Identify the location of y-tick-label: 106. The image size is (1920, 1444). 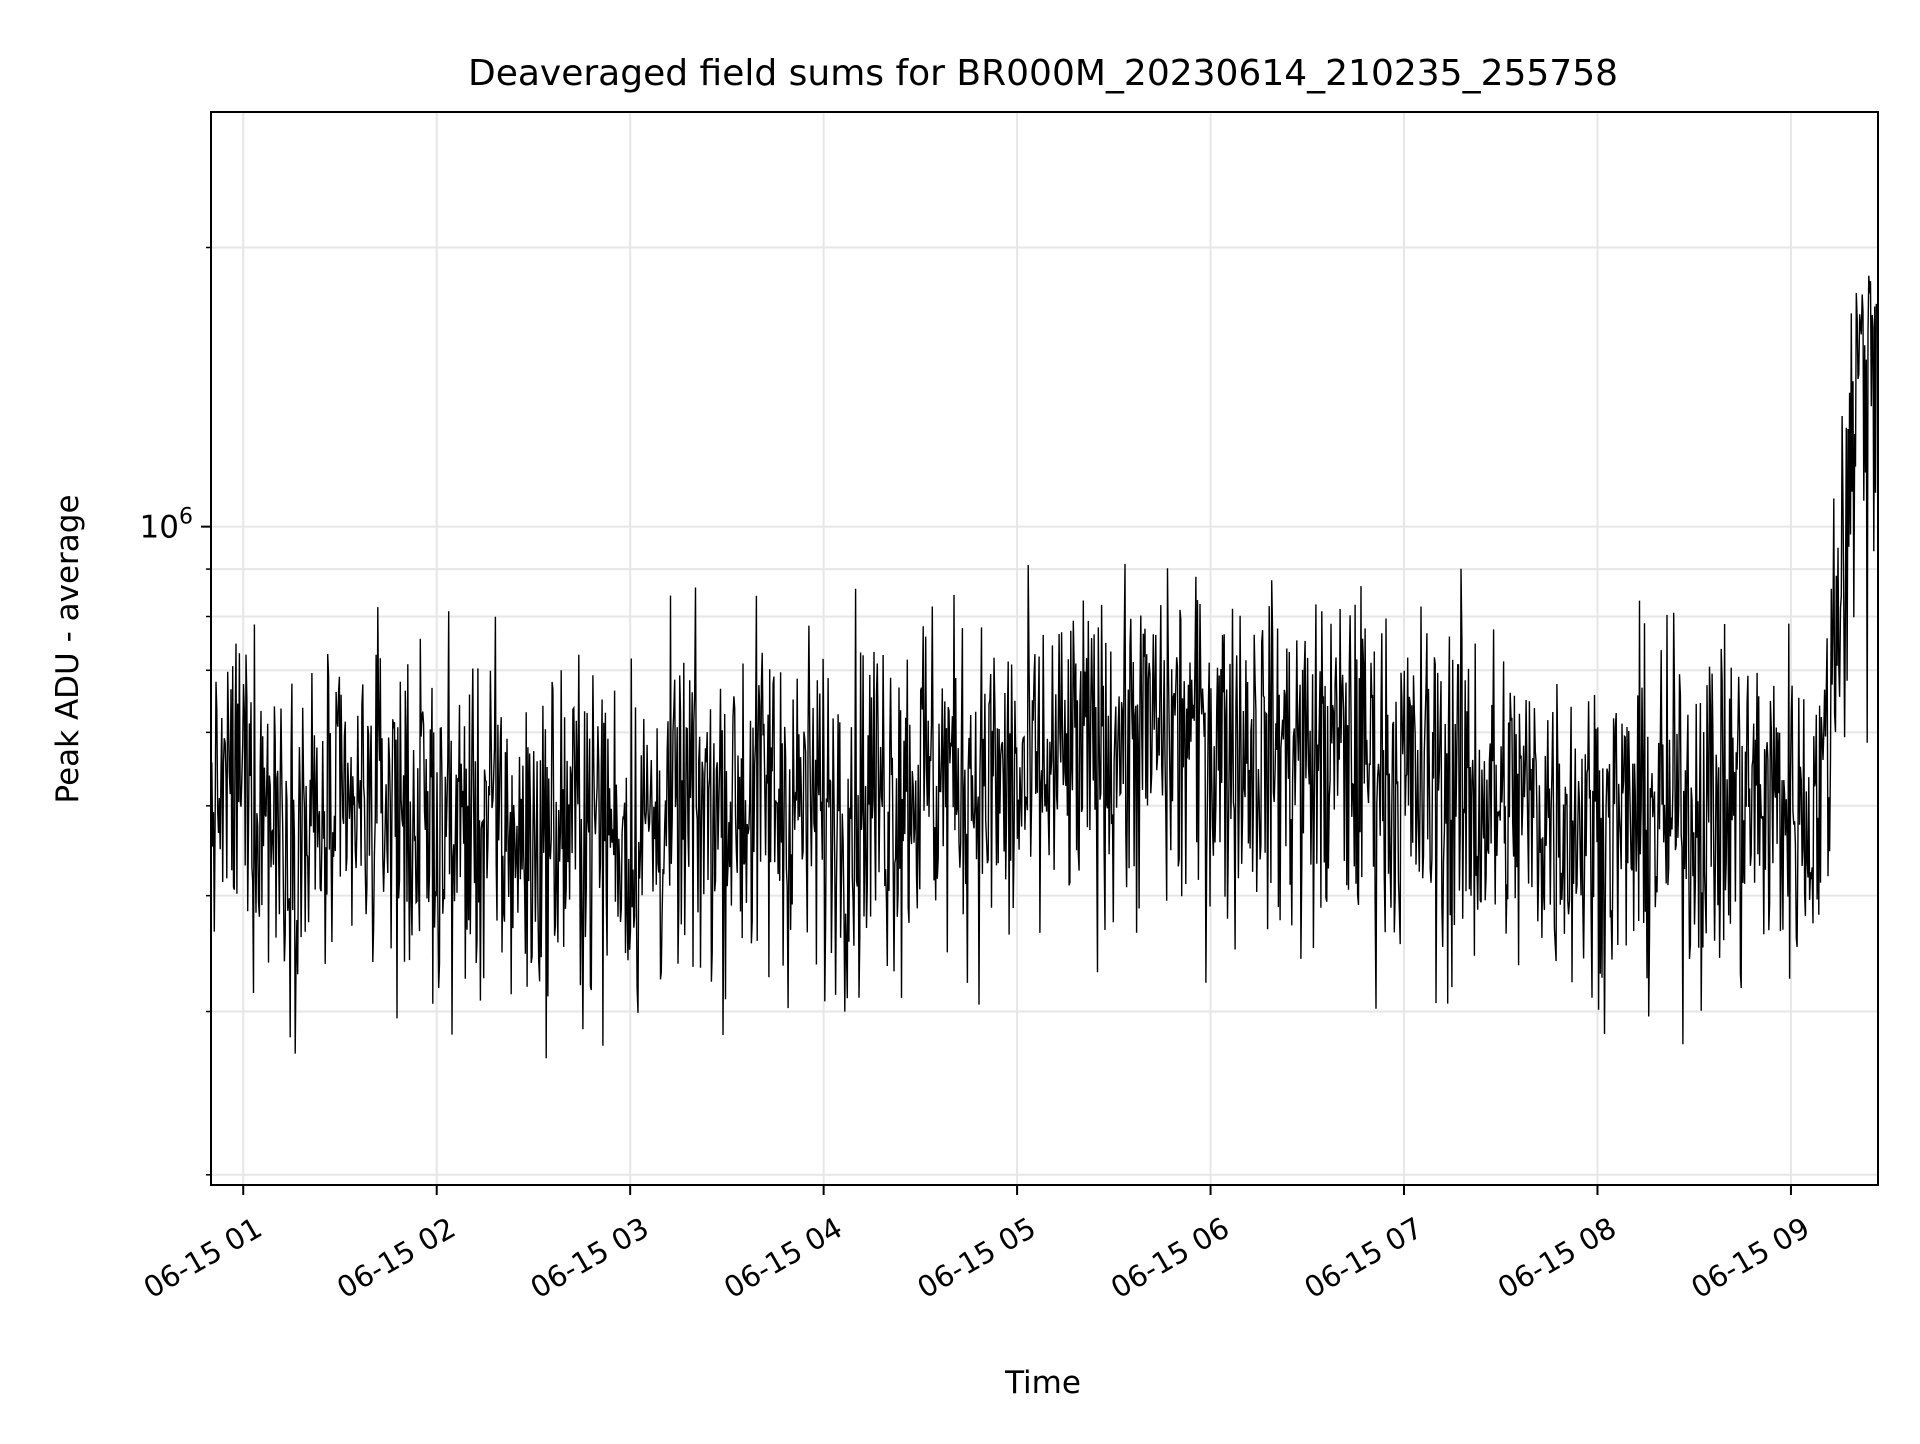
(166, 525).